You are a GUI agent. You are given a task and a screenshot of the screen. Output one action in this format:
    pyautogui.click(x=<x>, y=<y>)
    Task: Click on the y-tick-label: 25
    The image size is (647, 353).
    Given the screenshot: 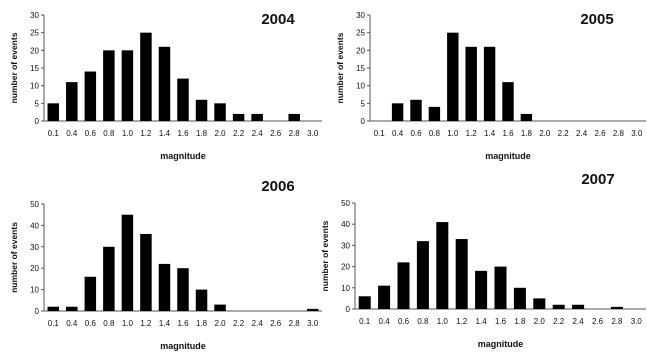 What is the action you would take?
    pyautogui.click(x=34, y=33)
    